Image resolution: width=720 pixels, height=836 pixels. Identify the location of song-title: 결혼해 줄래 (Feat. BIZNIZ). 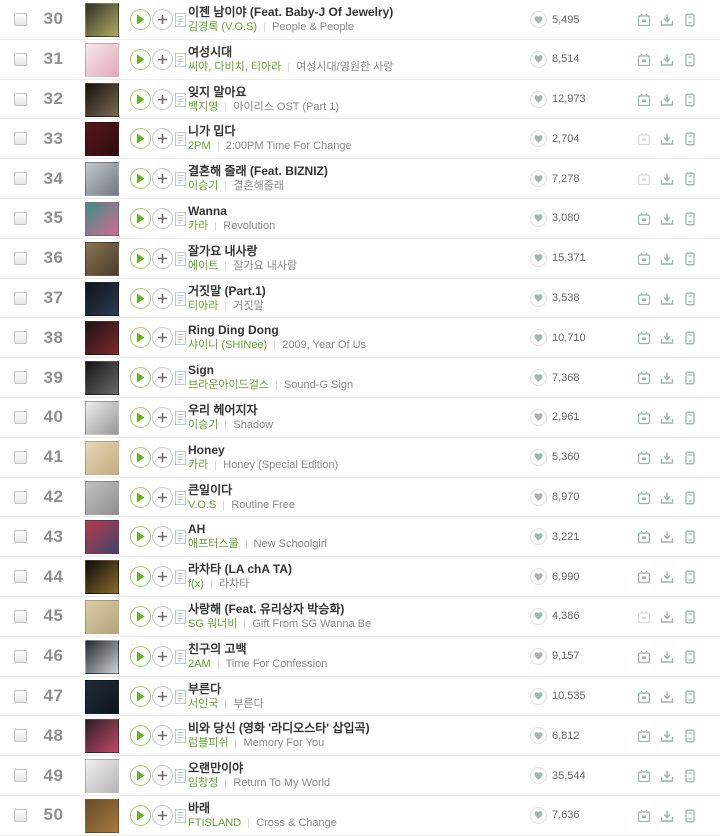
(258, 171).